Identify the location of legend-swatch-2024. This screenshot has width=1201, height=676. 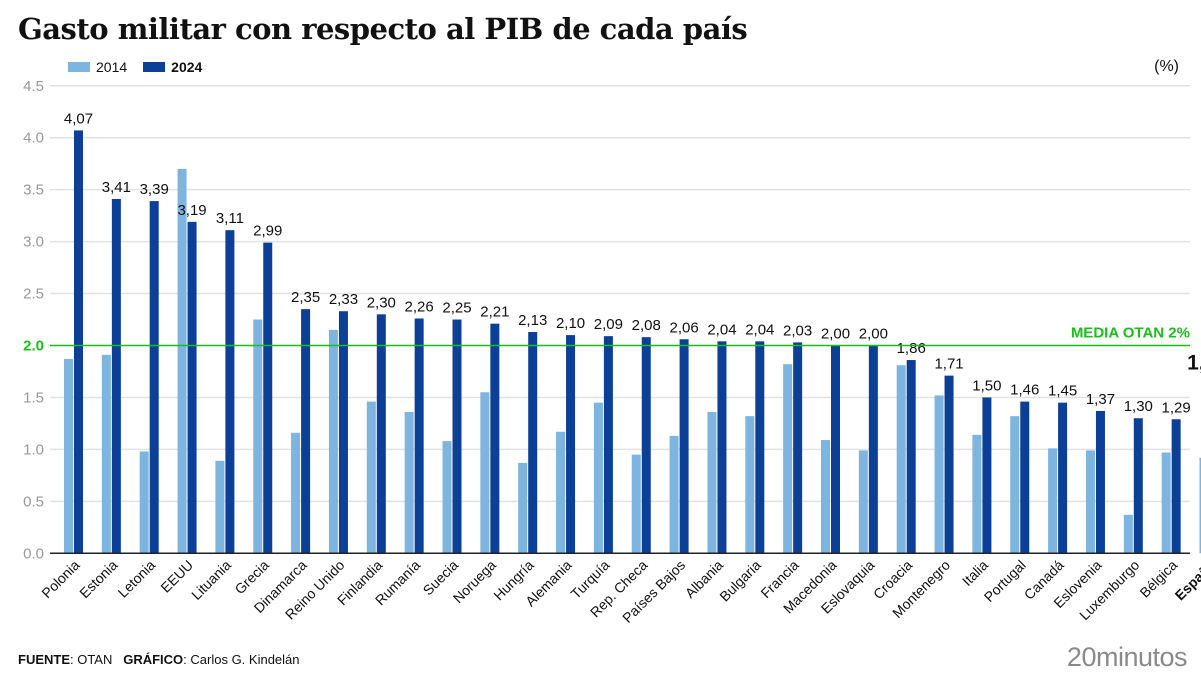
(154, 67).